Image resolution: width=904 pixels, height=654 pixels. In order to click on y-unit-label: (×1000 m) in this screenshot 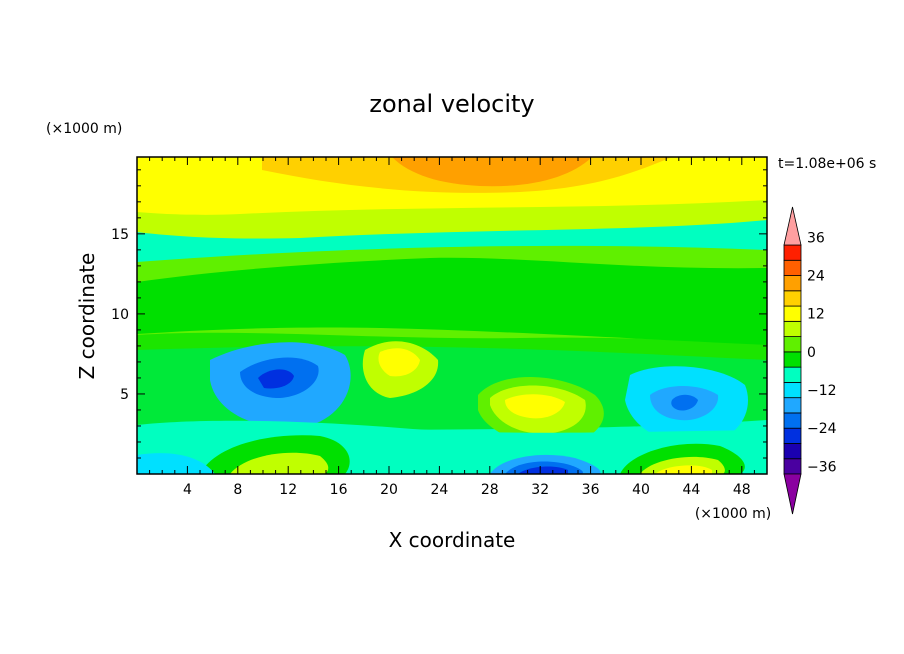, I will do `click(84, 129)`.